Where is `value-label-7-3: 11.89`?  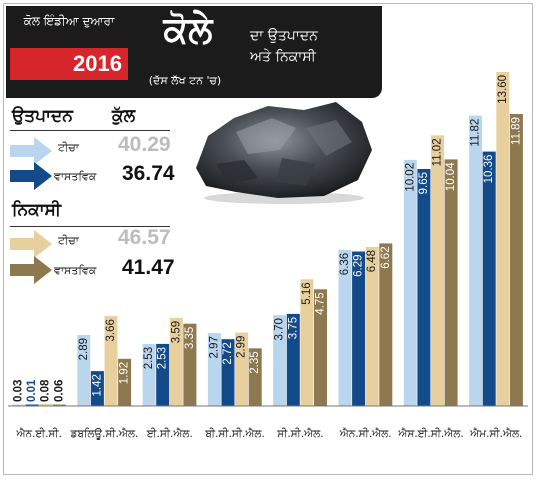 value-label-7-3: 11.89 is located at coordinates (516, 131).